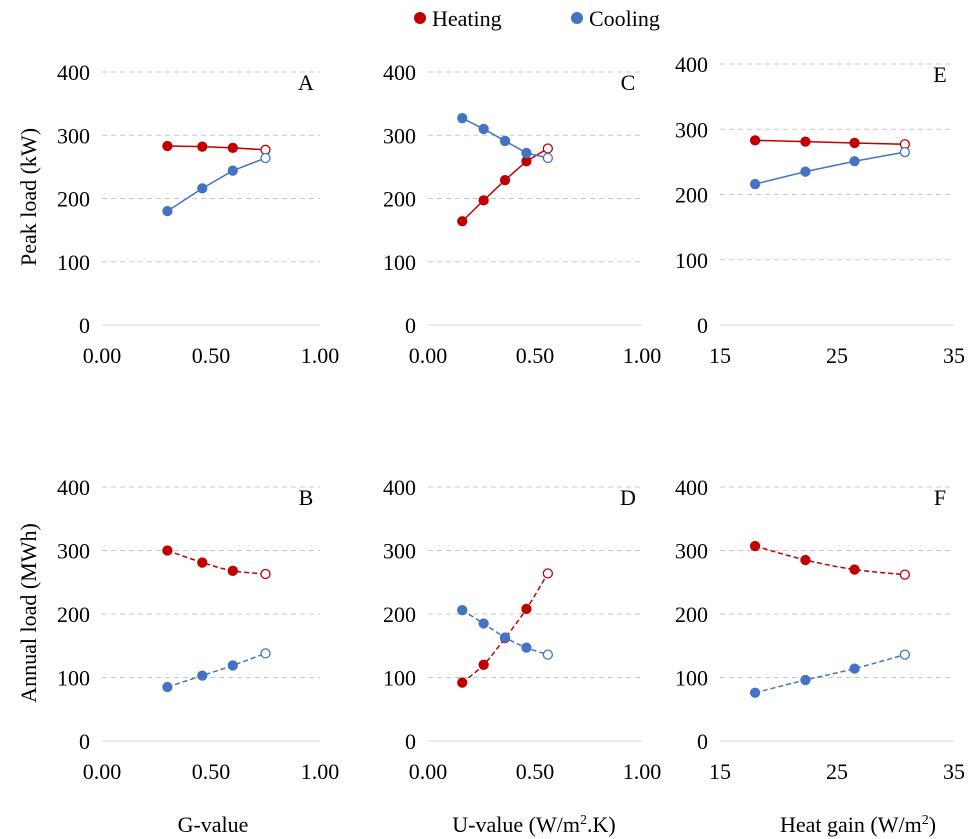  Describe the element at coordinates (213, 824) in the screenshot. I see `x-axis-title-g-value: G-value` at that location.